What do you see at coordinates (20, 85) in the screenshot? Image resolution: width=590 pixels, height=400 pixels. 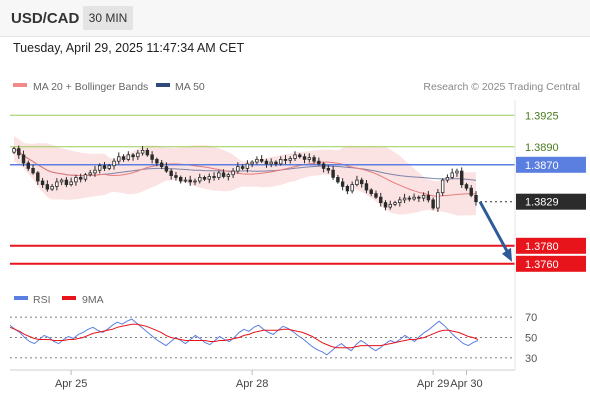 I see `ma20-legend-swatch` at bounding box center [20, 85].